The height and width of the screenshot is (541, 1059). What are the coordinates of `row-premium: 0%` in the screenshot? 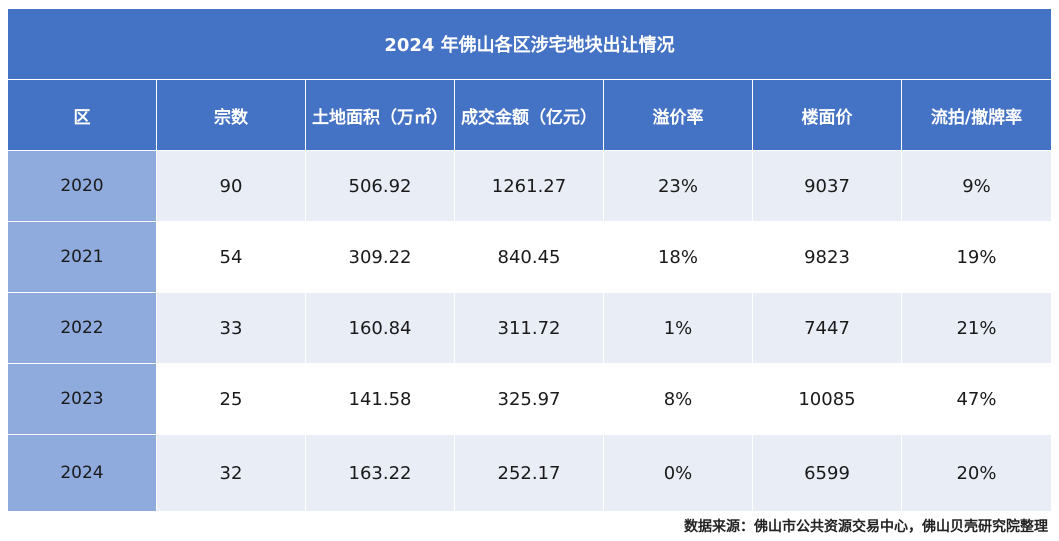 It's located at (678, 473).